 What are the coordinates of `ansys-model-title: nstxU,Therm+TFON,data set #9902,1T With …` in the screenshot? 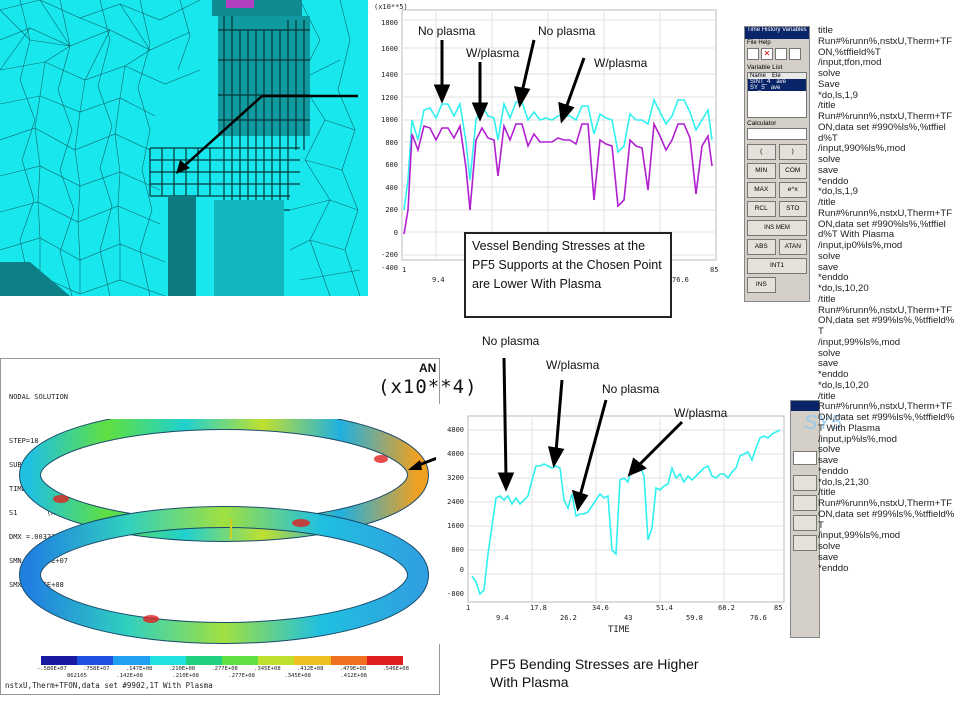 It's located at (109, 685).